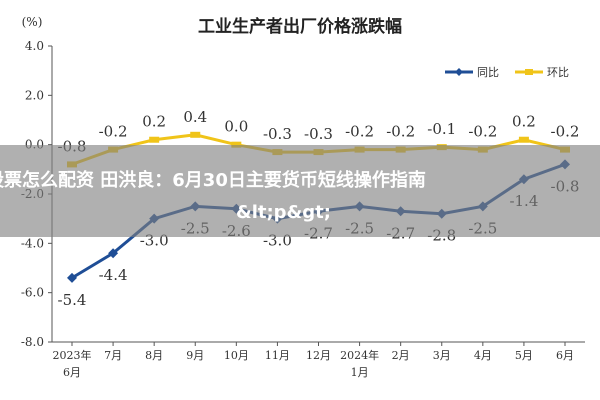  I want to click on overlay-text: 股票怎么配资 田洪良：6月30日主要货币短线操作指南 &lt;p&gt;, so click(300, 194).